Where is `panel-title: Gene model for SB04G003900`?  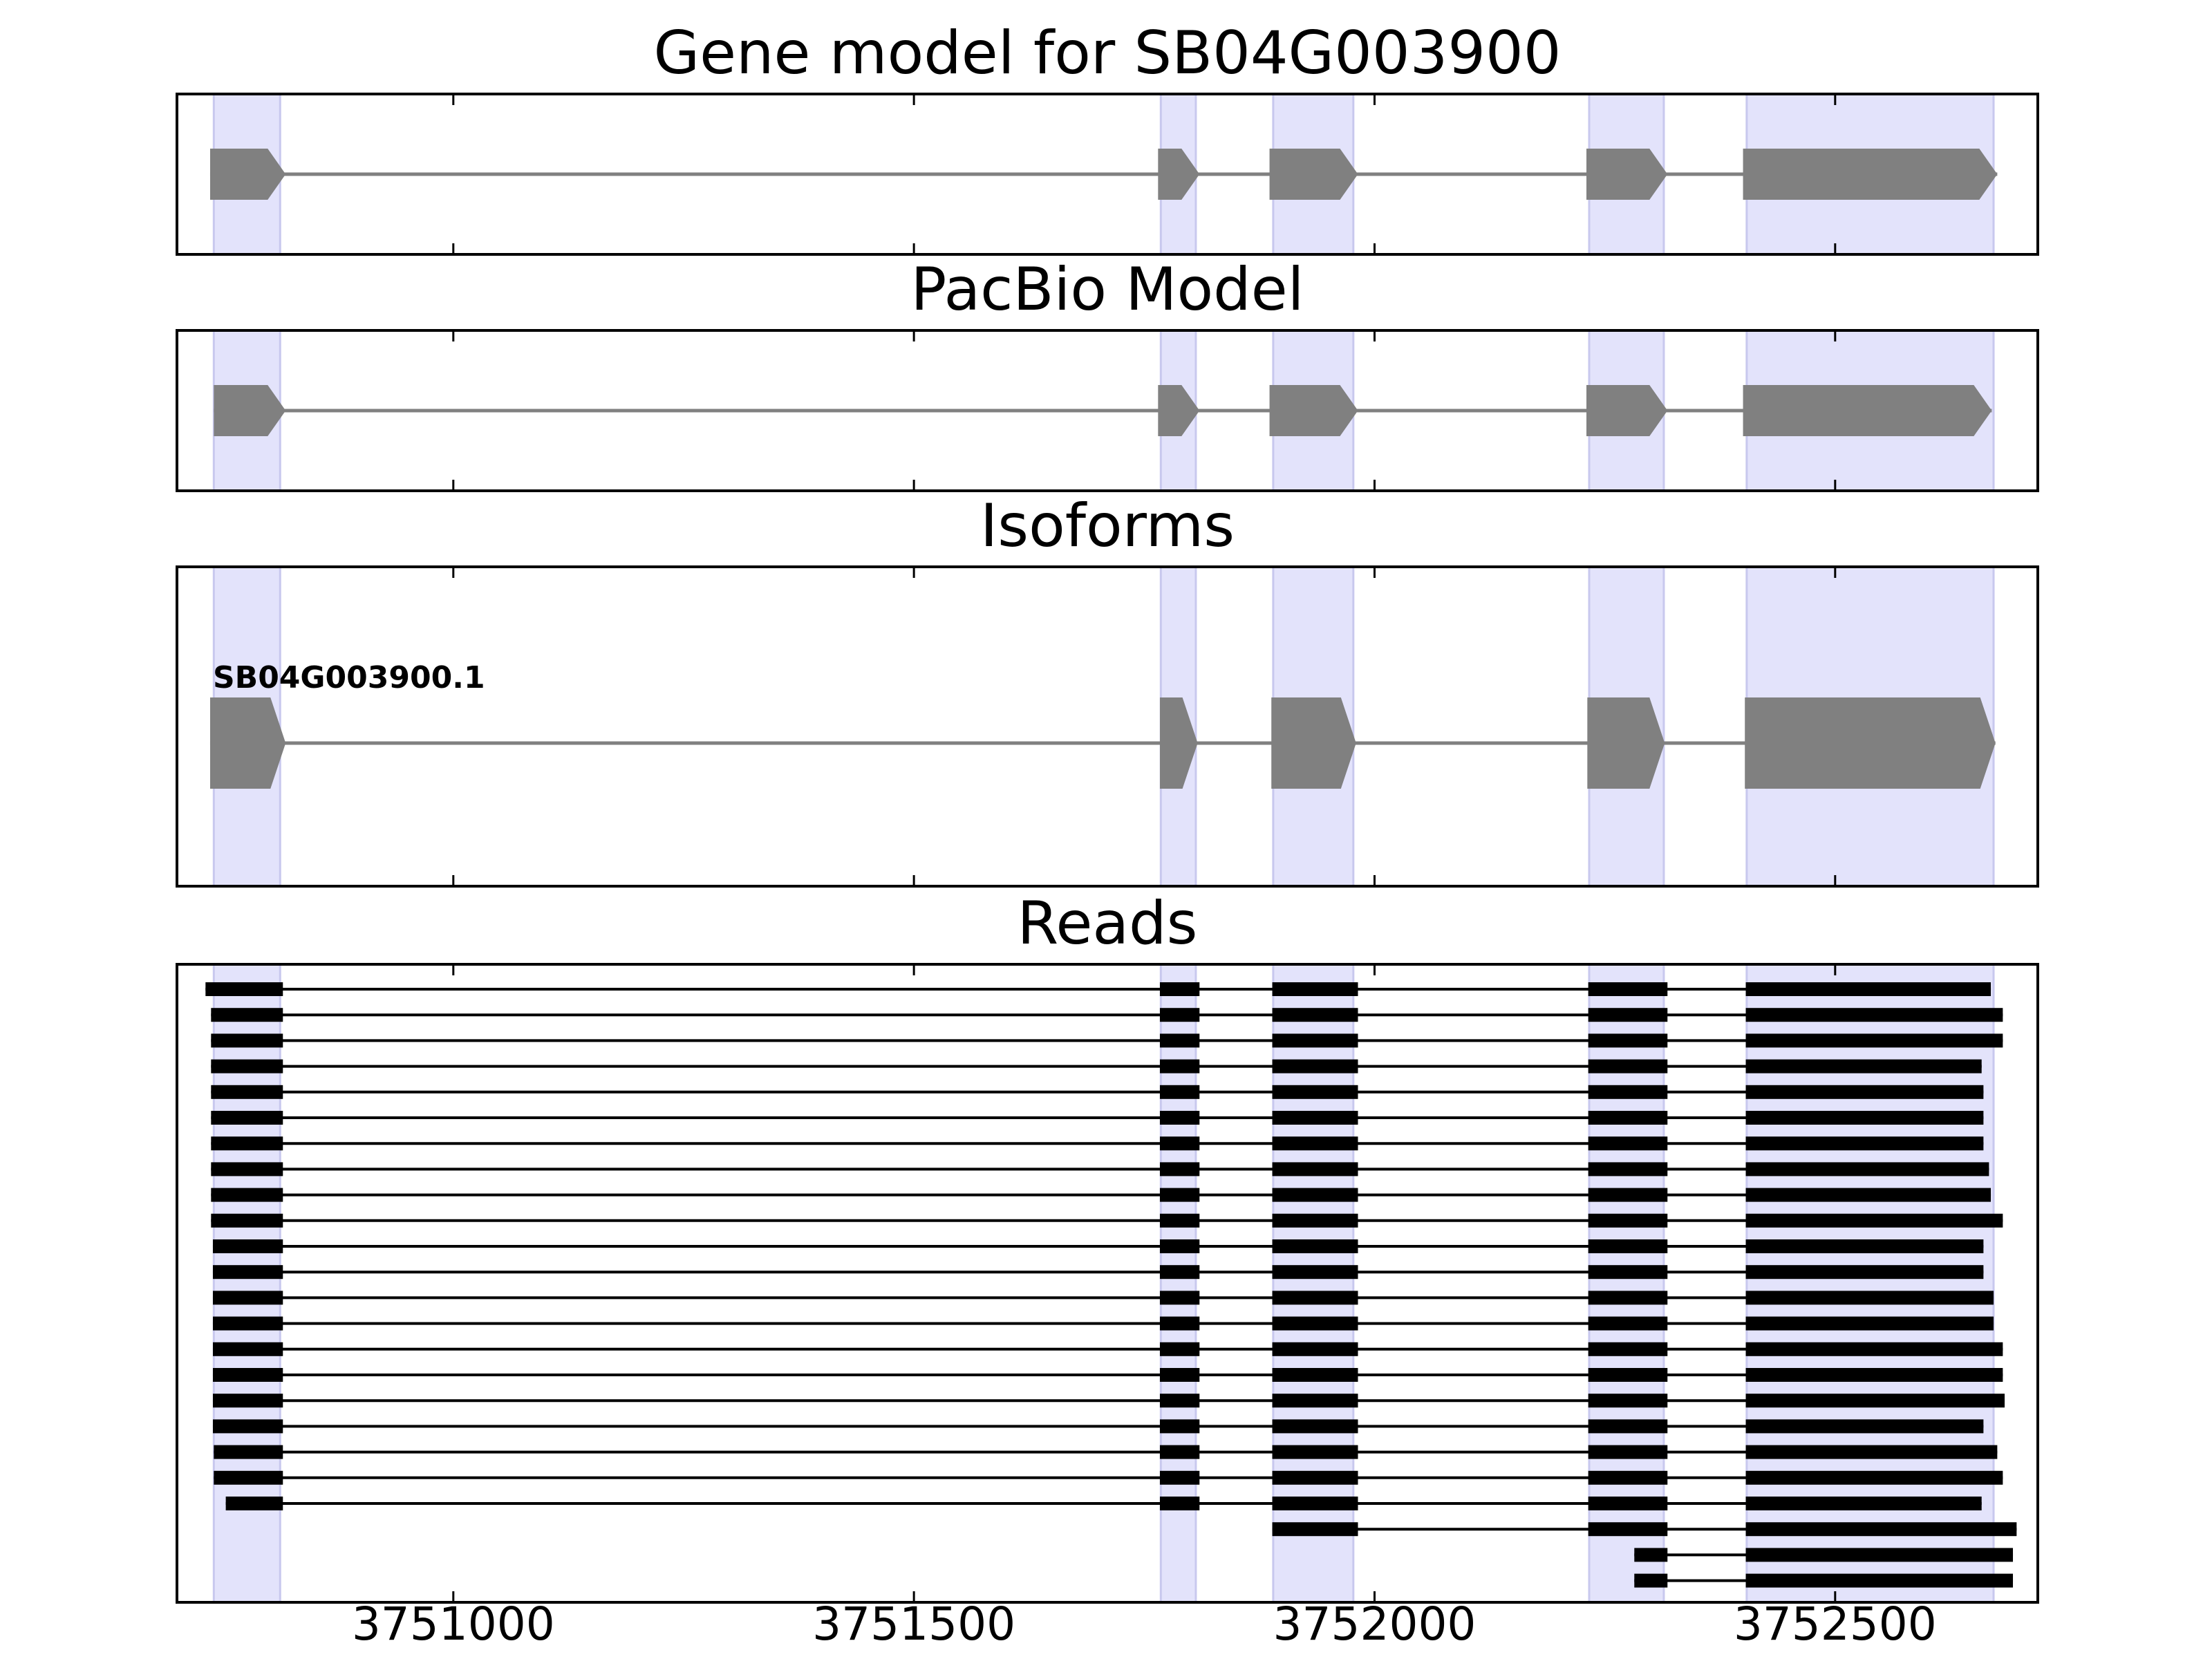
panel-title: Gene model for SB04G003900 is located at coordinates (1108, 54).